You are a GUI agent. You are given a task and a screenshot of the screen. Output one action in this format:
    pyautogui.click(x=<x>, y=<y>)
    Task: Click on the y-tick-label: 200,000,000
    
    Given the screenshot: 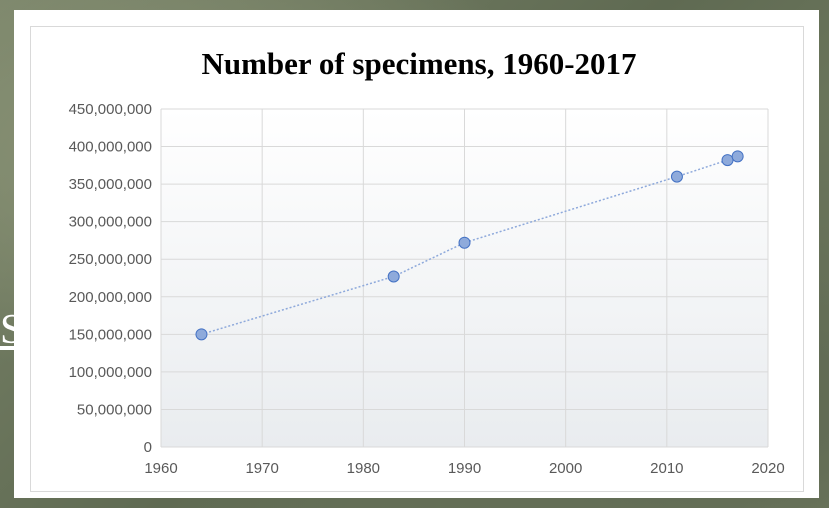 What is the action you would take?
    pyautogui.click(x=110, y=297)
    